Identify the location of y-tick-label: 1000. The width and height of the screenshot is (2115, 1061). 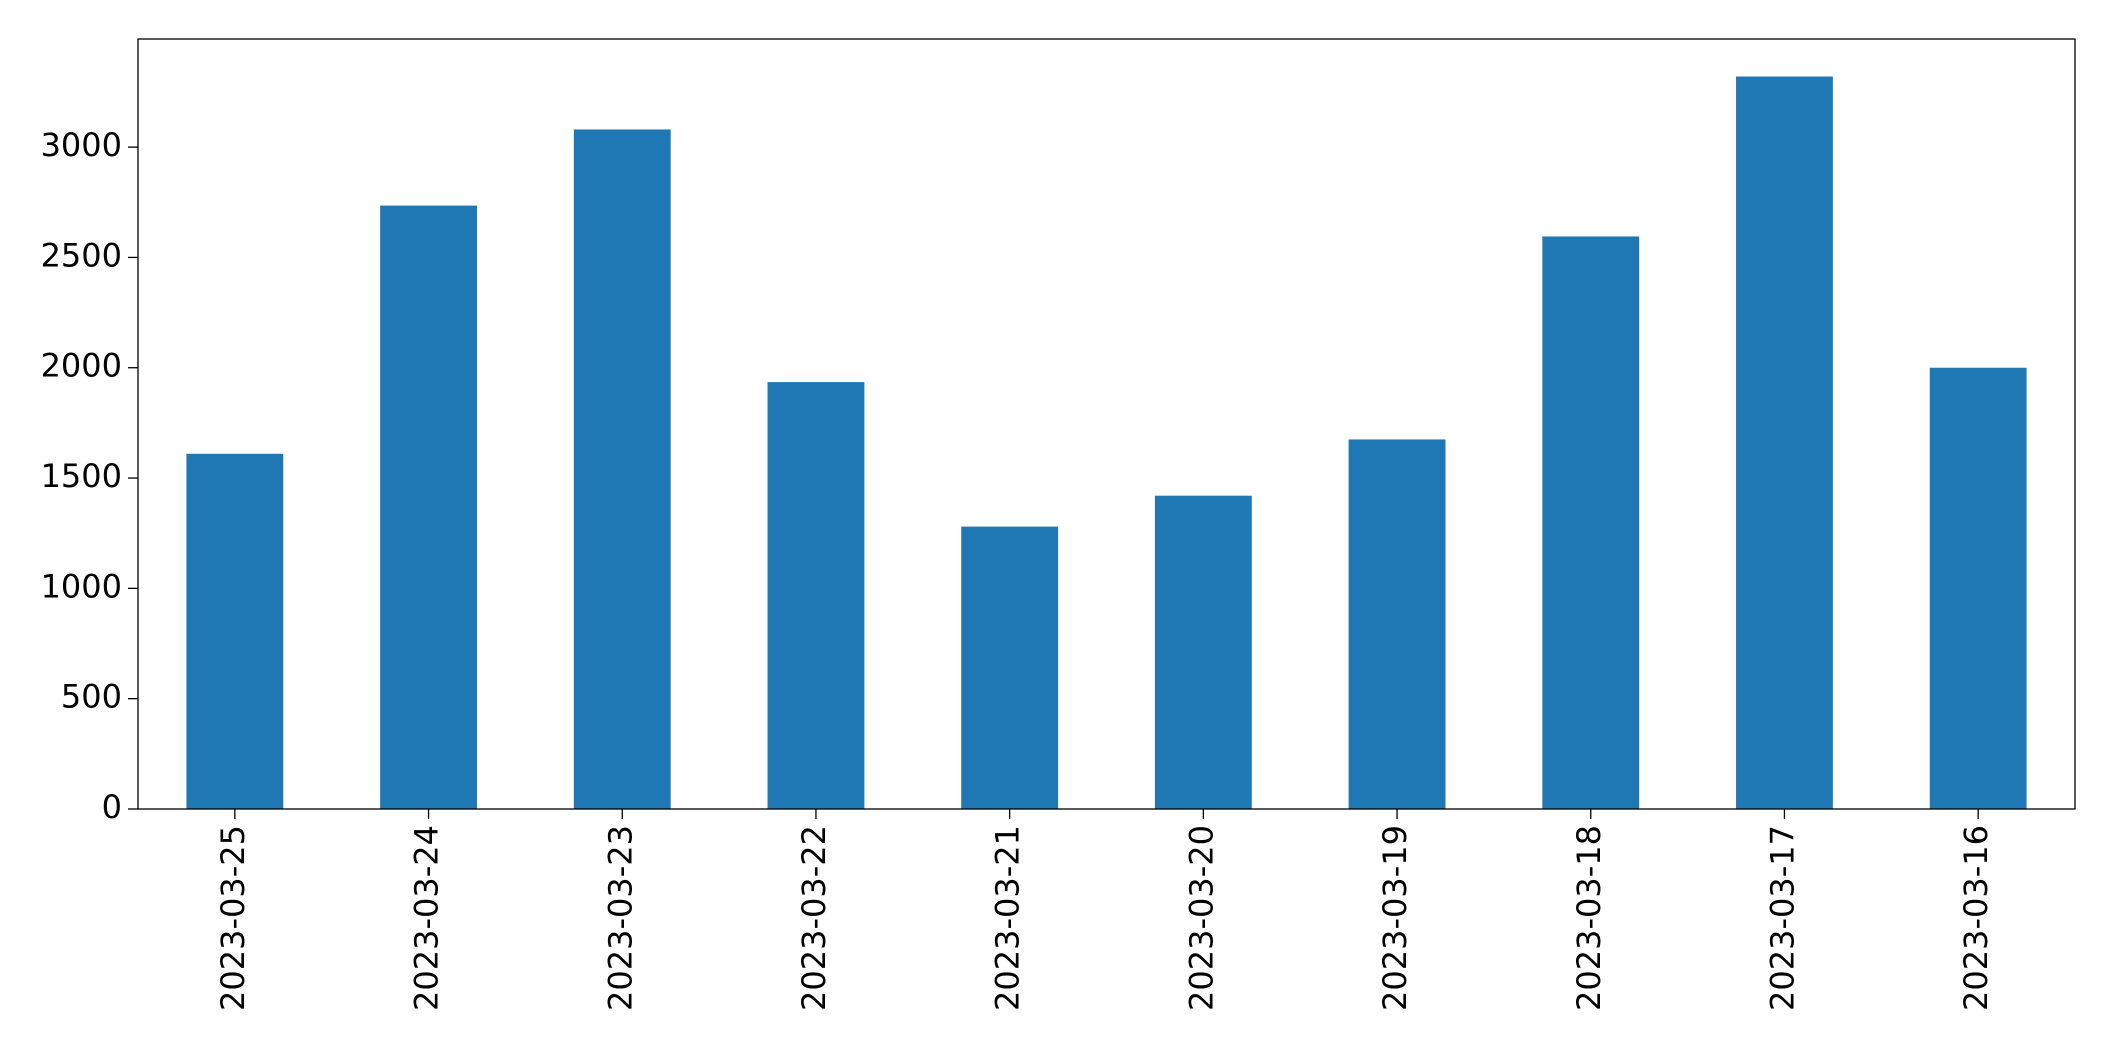
(81, 586).